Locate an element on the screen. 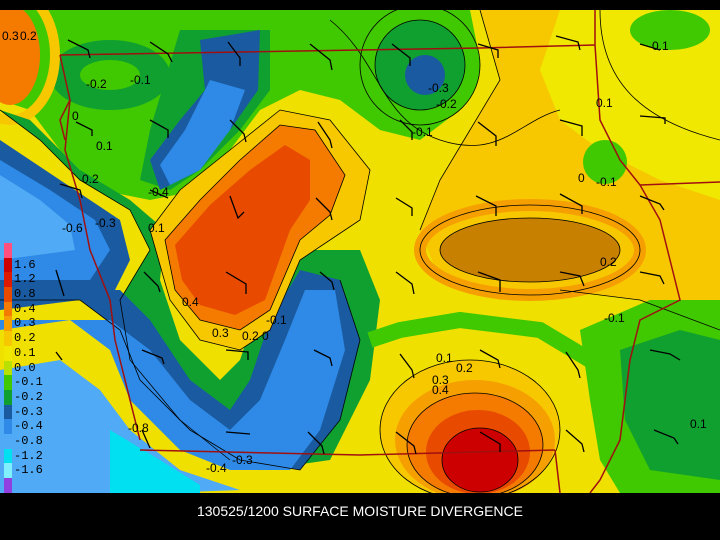 The width and height of the screenshot is (720, 540). legend-entry: 0.0 is located at coordinates (26, 368).